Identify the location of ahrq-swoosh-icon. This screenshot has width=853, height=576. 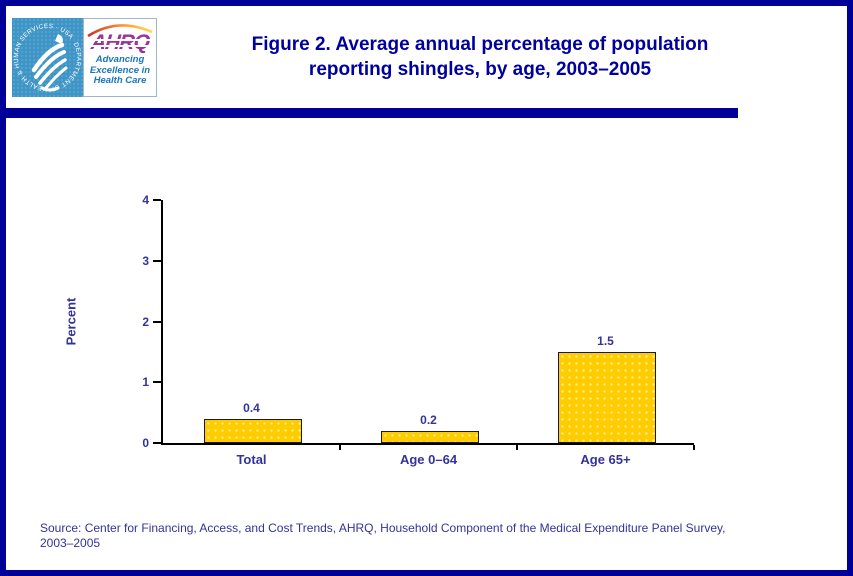
(120, 30).